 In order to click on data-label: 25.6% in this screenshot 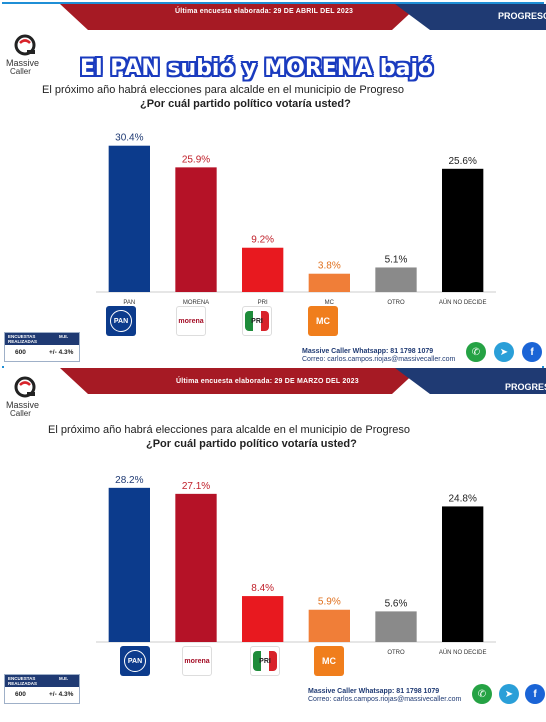, I will do `click(462, 161)`.